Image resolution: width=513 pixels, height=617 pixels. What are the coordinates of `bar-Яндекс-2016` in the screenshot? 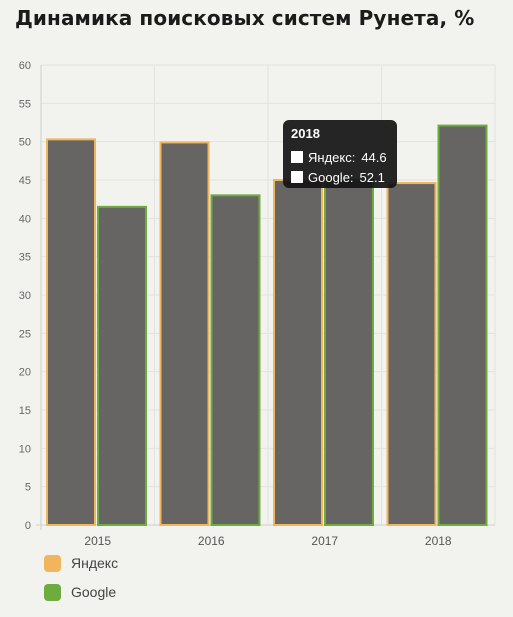 It's located at (184, 334).